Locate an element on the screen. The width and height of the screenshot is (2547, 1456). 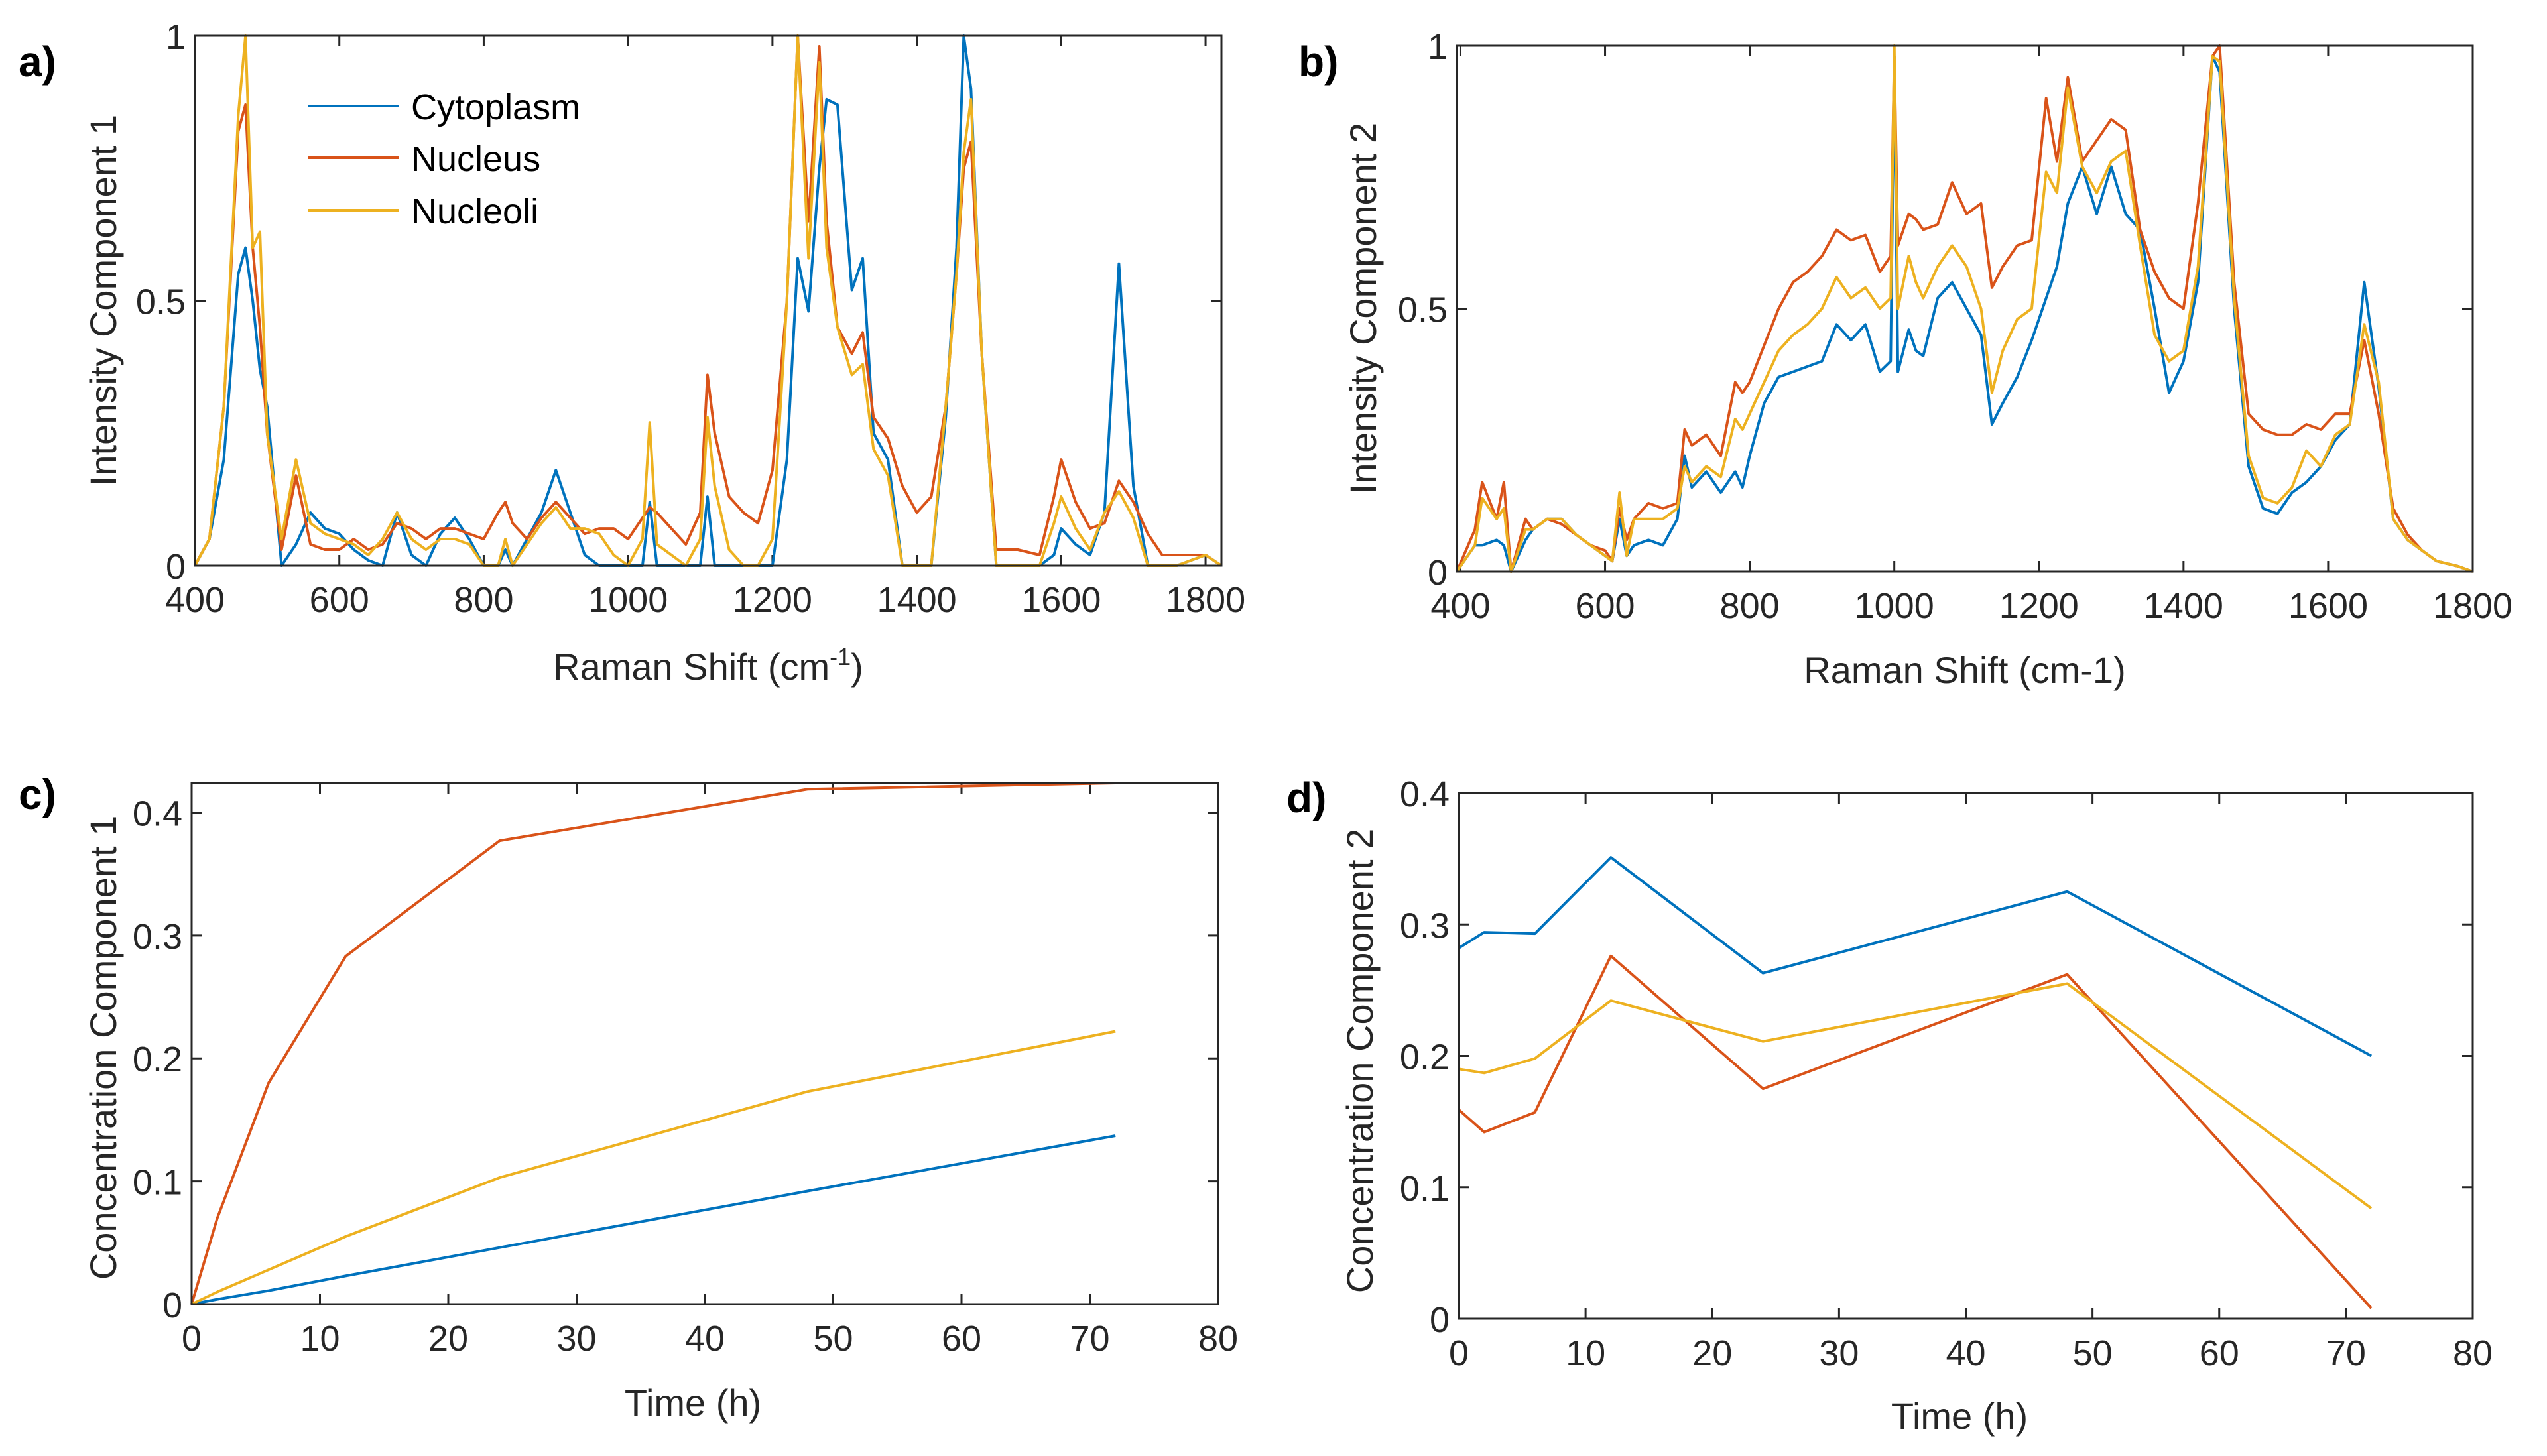
y-axis-label: Intensity Component 1 is located at coordinates (103, 300).